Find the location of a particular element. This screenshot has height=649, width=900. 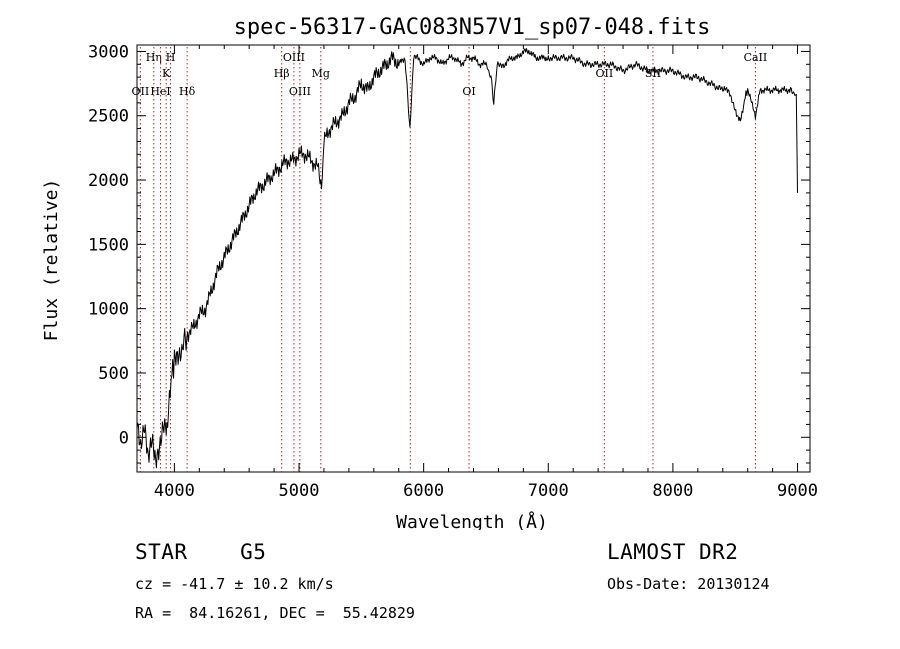

line-label: HeI is located at coordinates (160, 91).